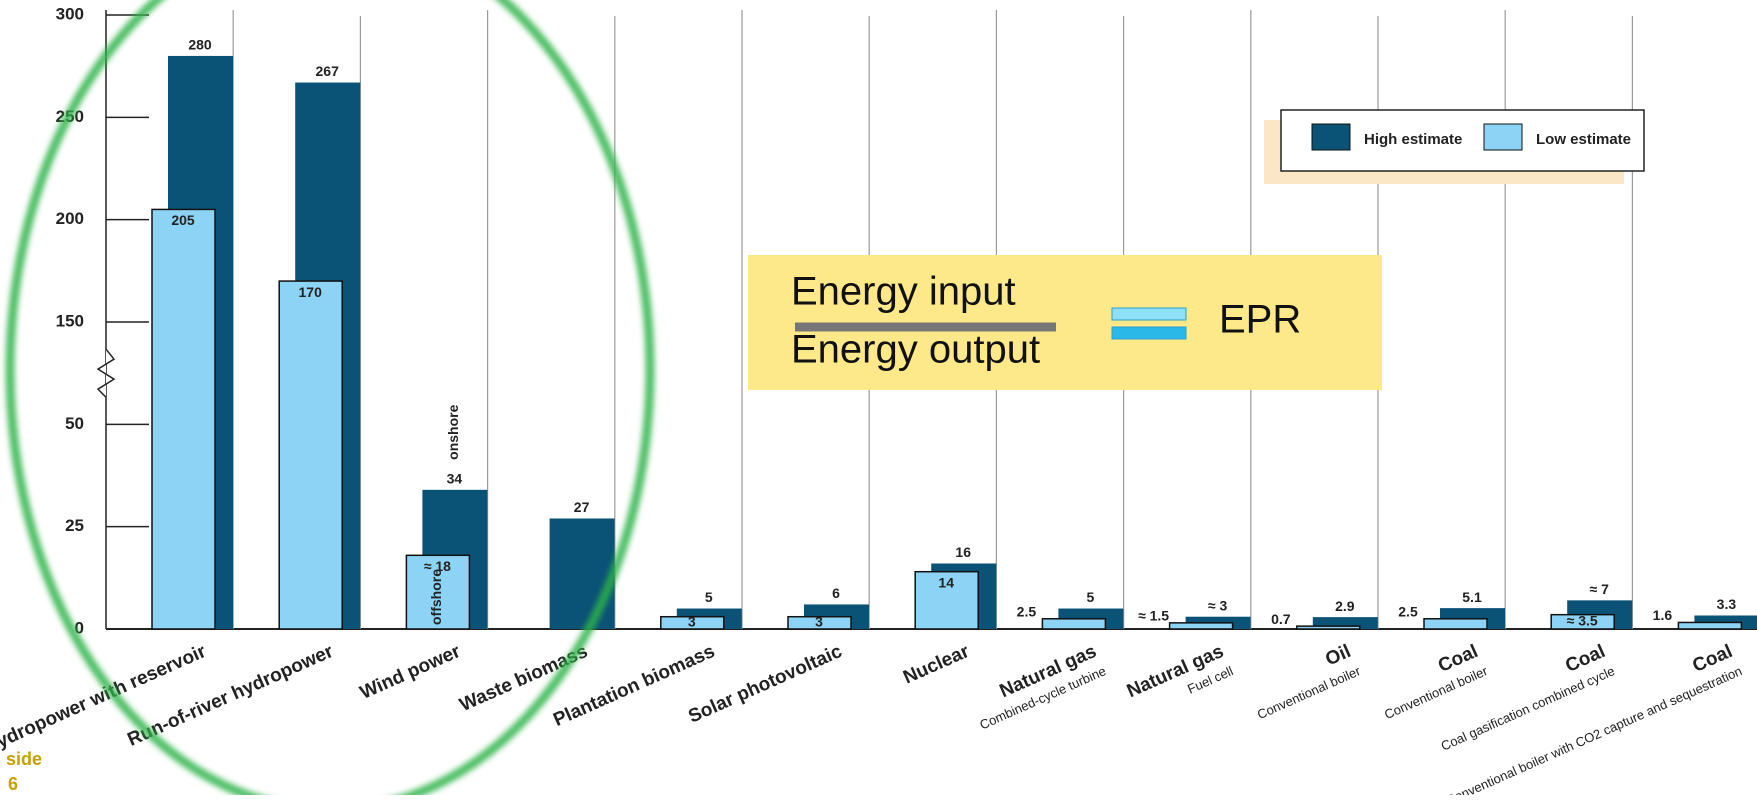 The image size is (1757, 800). Describe the element at coordinates (1472, 597) in the screenshot. I see `value-label: 5.1` at that location.